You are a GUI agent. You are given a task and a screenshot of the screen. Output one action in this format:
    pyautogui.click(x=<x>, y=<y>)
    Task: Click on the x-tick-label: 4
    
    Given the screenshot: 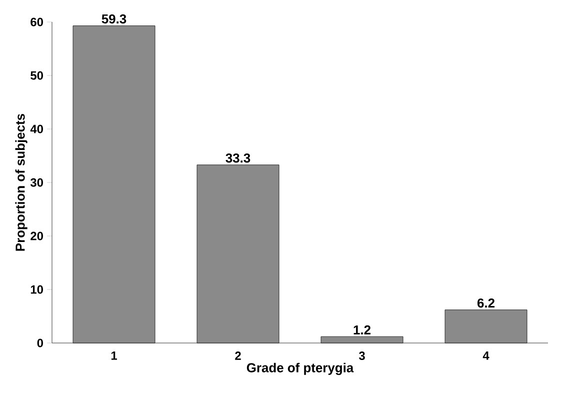 What is the action you would take?
    pyautogui.click(x=486, y=356)
    